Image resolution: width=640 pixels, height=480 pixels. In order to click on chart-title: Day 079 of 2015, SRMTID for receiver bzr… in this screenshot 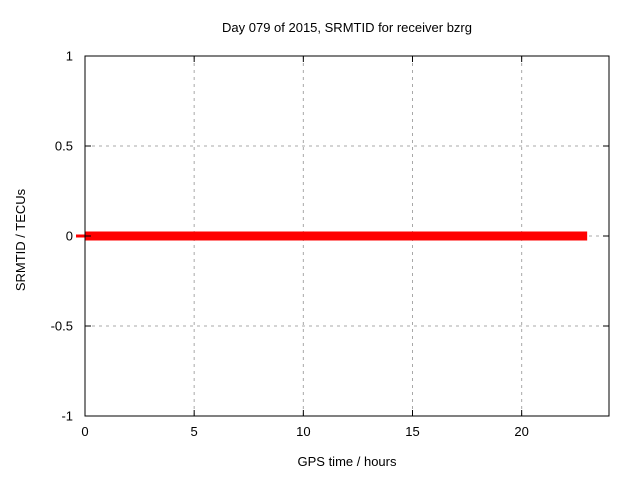, I will do `click(347, 27)`.